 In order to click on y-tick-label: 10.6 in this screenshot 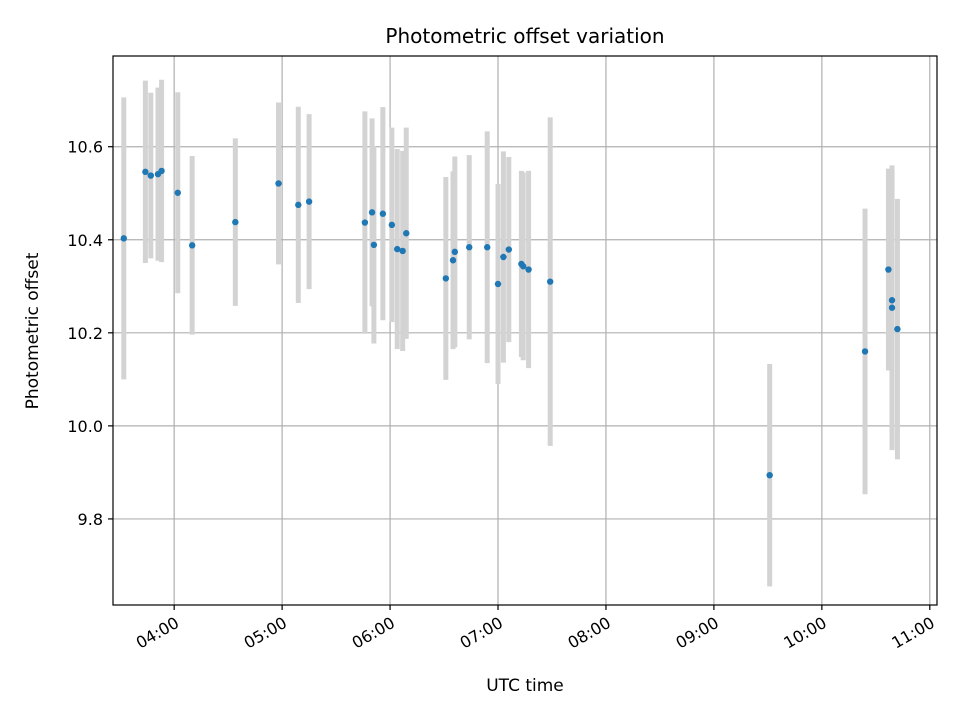, I will do `click(85, 147)`.